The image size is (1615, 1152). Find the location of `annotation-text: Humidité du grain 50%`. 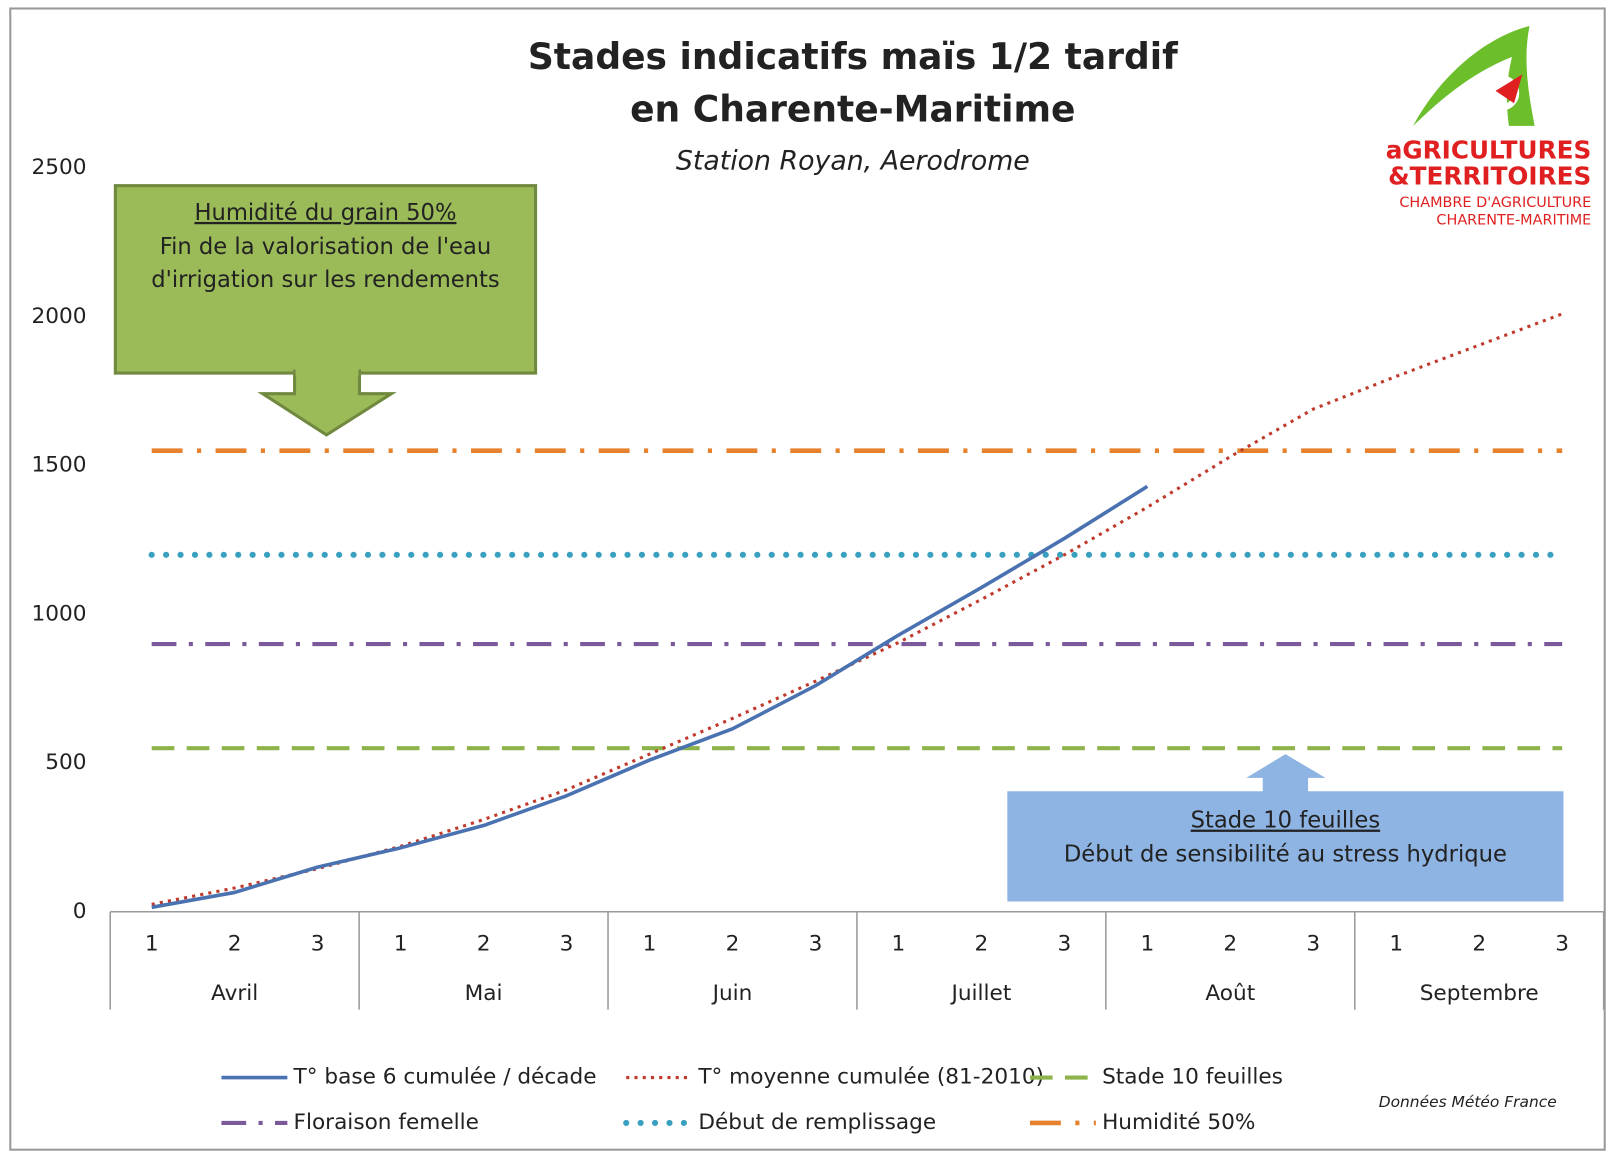

annotation-text: Humidité du grain 50% is located at coordinates (325, 213).